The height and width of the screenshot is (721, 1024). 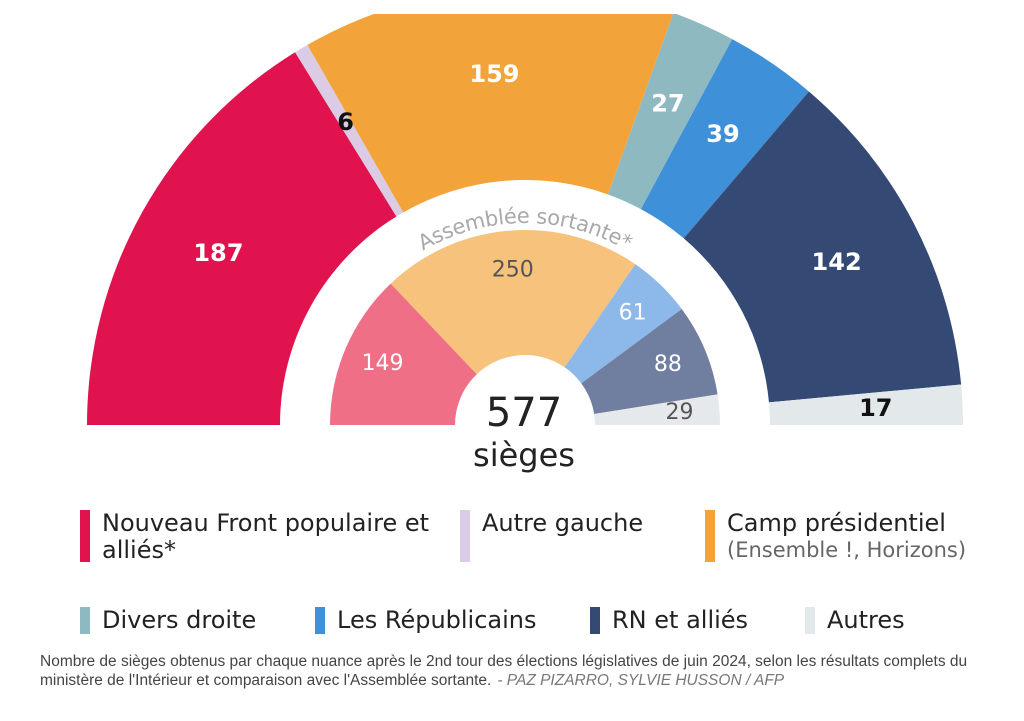 I want to click on legend-item: Camp présidentiel (Ensemble !, Horizons), so click(x=835, y=537).